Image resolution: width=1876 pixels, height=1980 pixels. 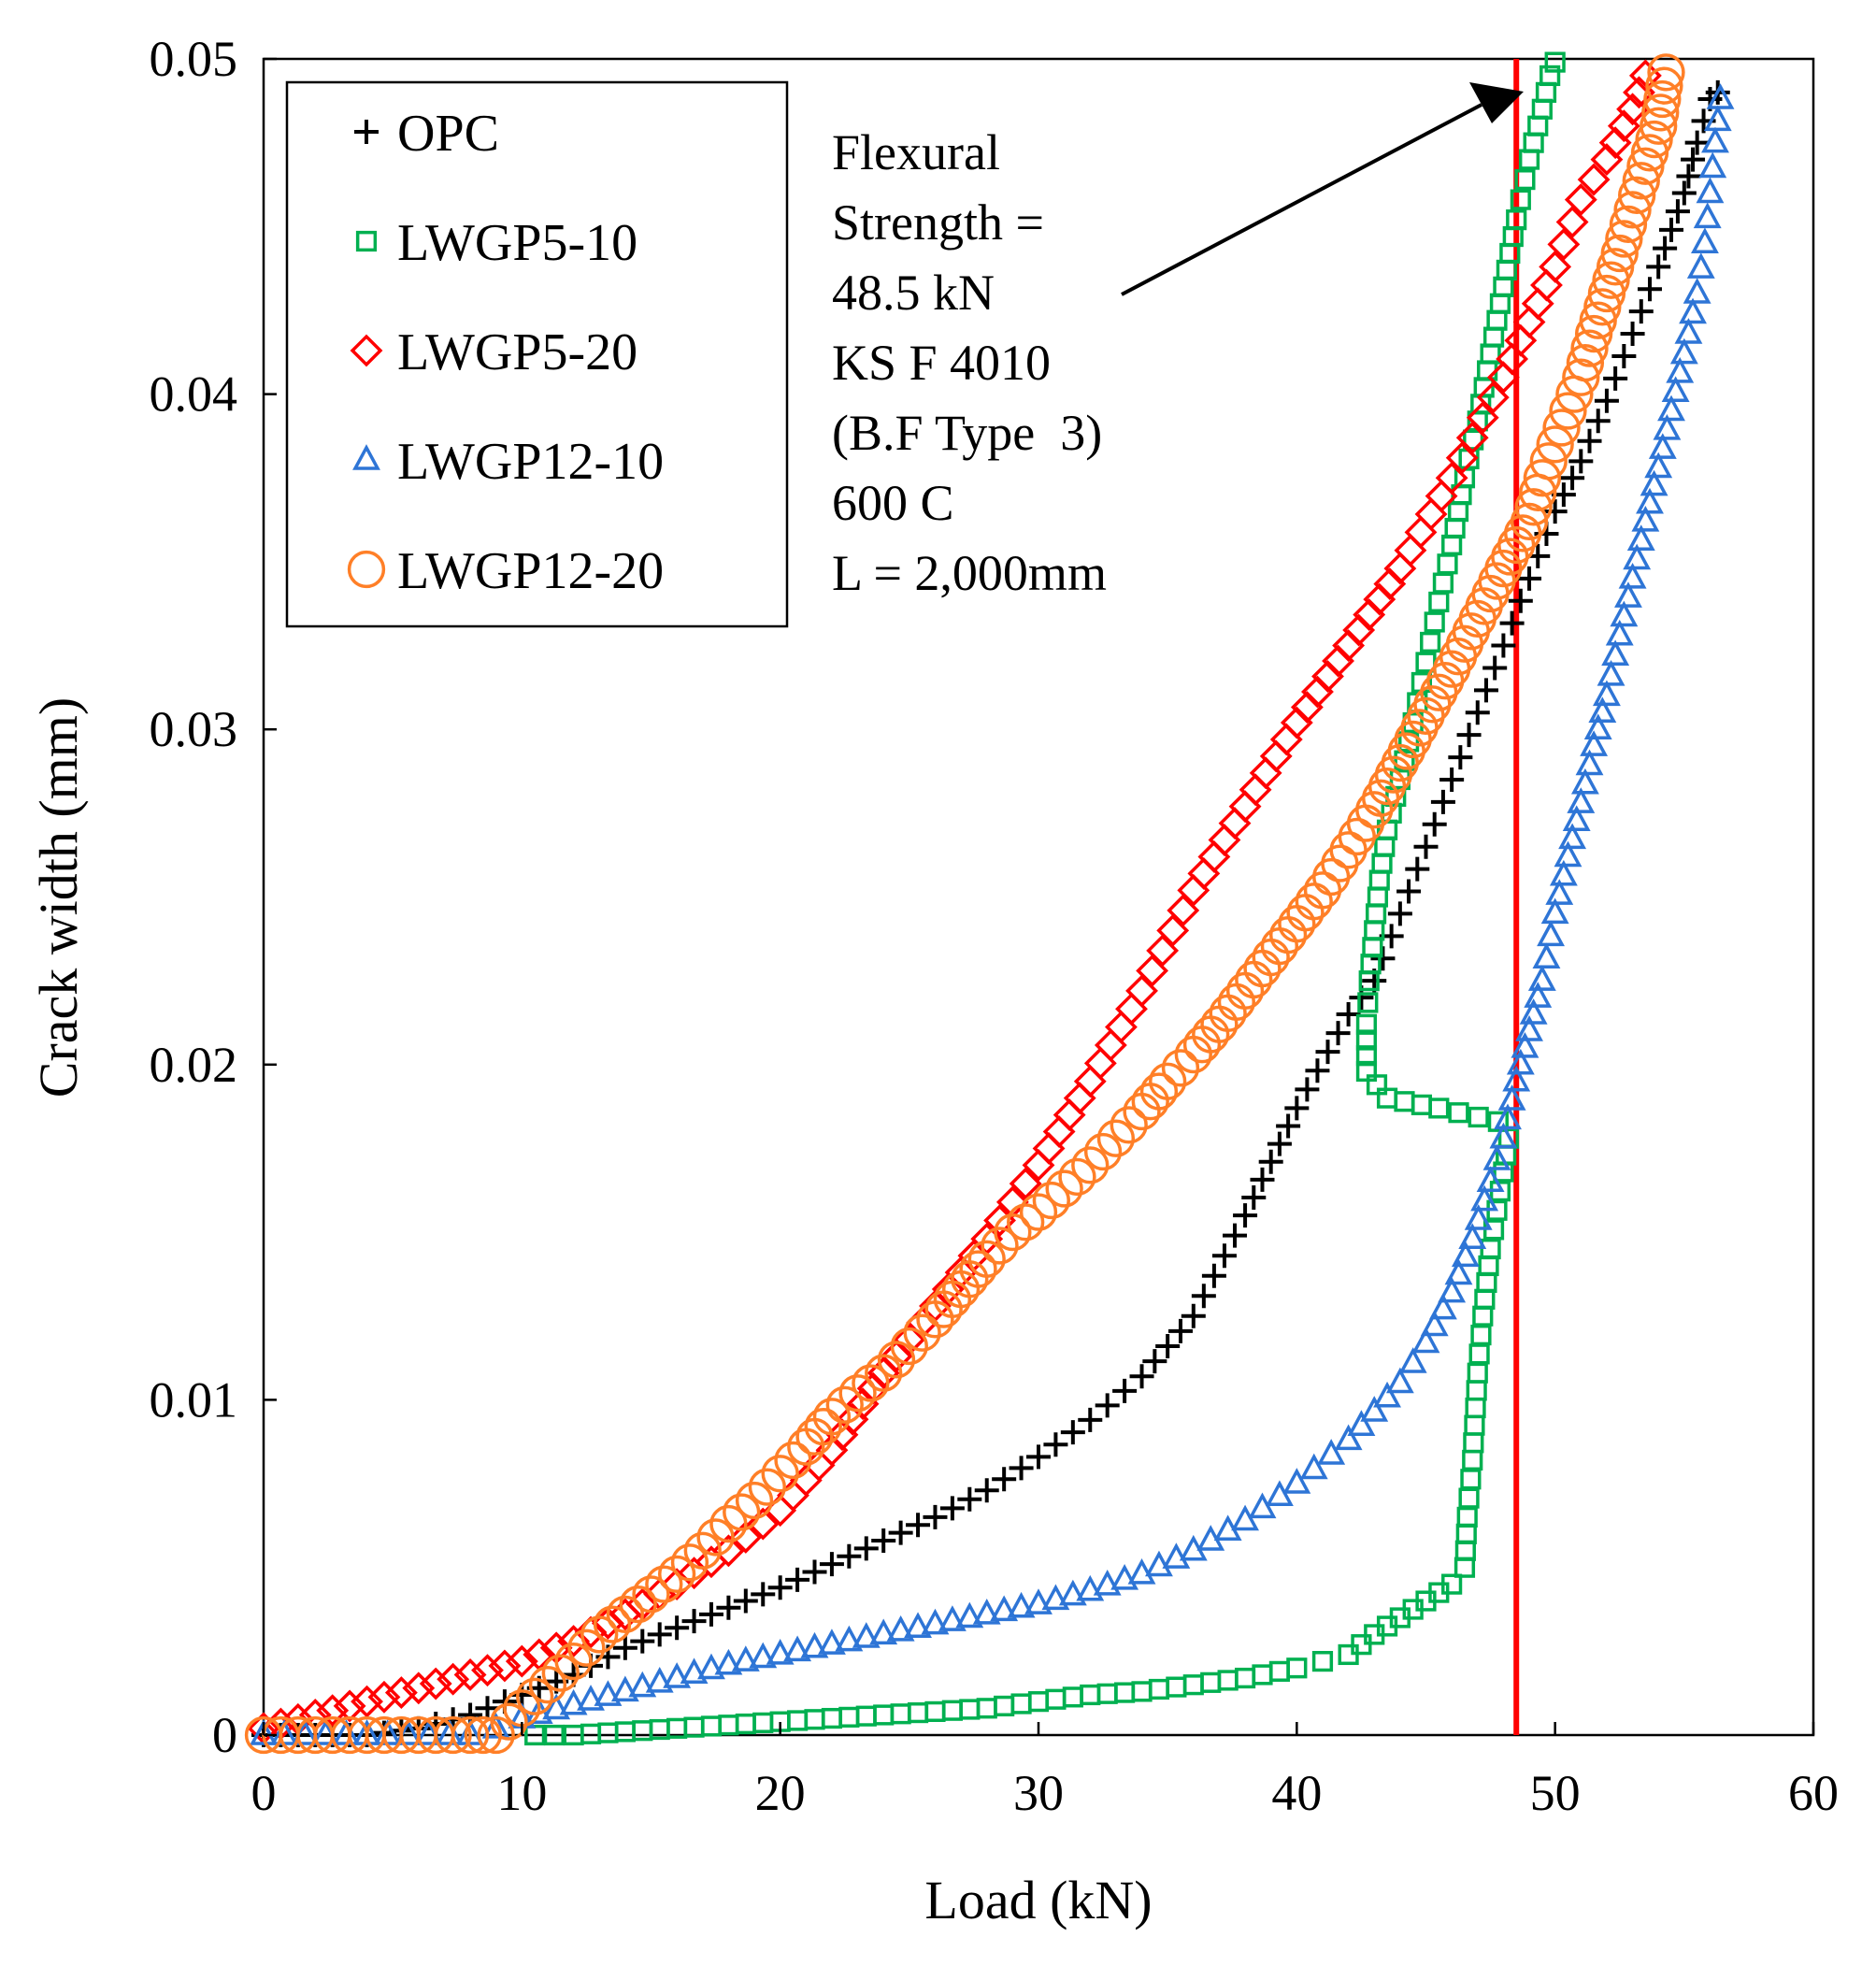 I want to click on annotation-line-2: Strength =, so click(x=938, y=222).